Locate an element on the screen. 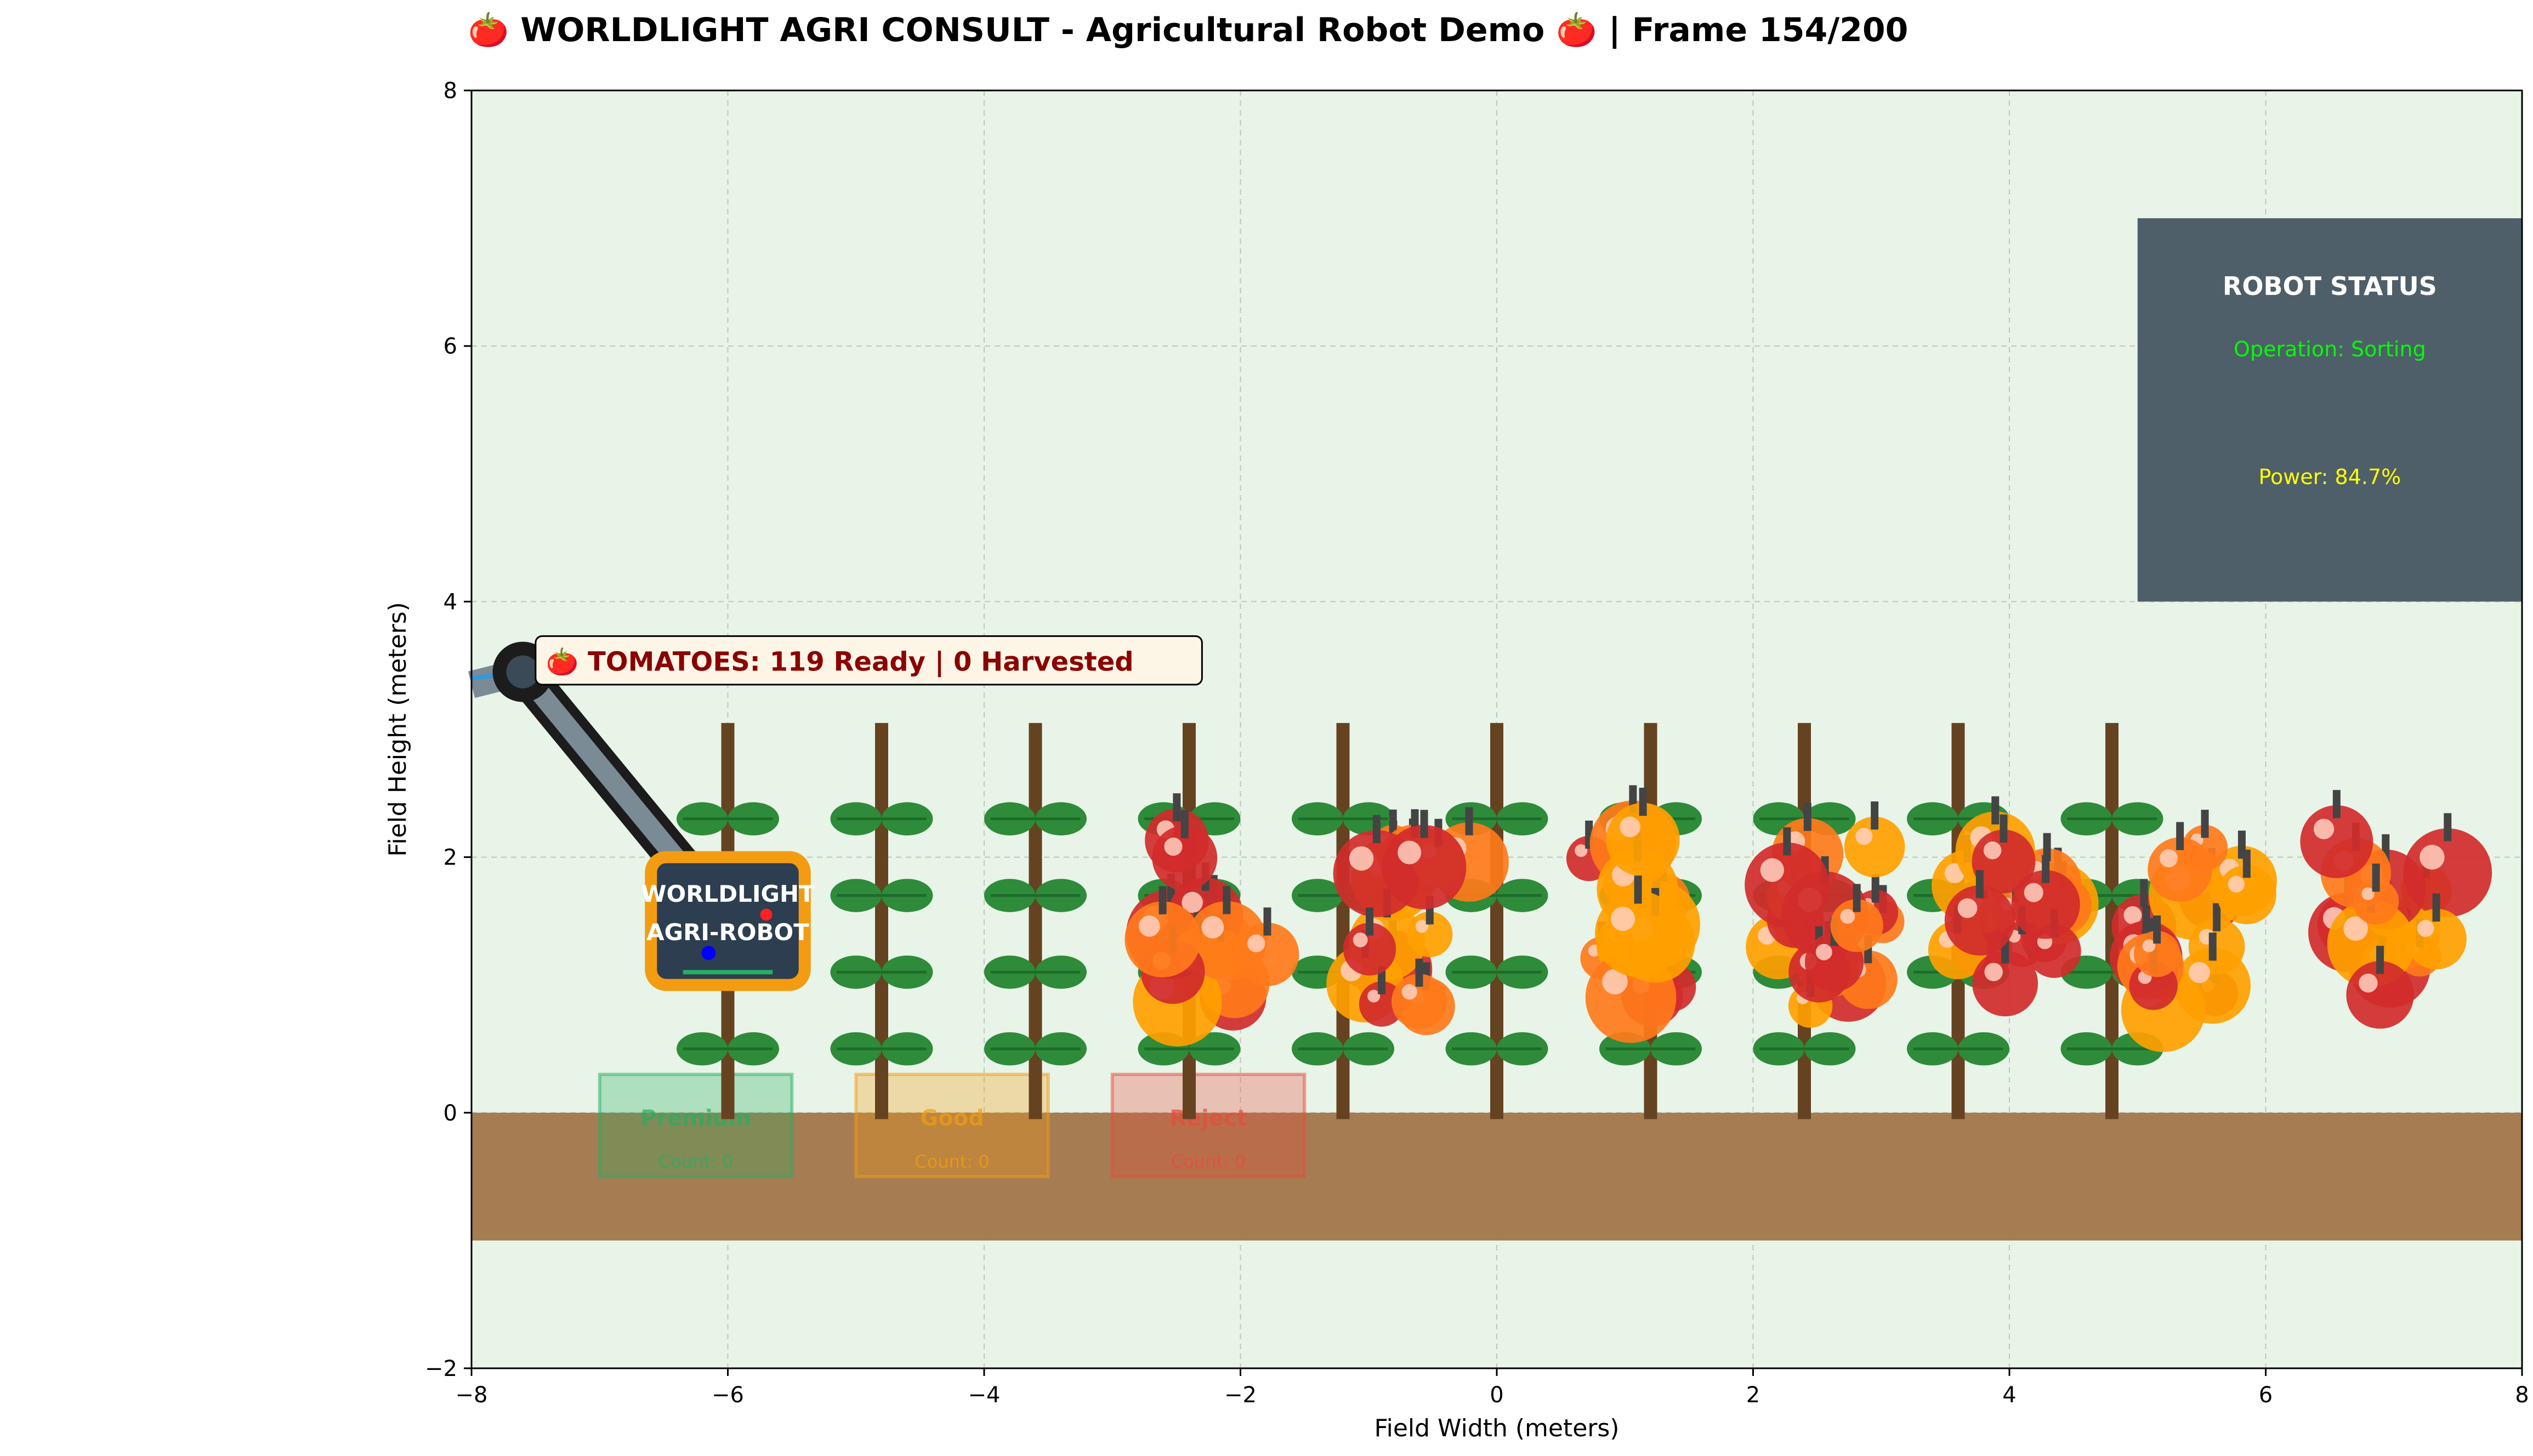 Image resolution: width=2533 pixels, height=1456 pixels. bin-box is located at coordinates (1208, 1125).